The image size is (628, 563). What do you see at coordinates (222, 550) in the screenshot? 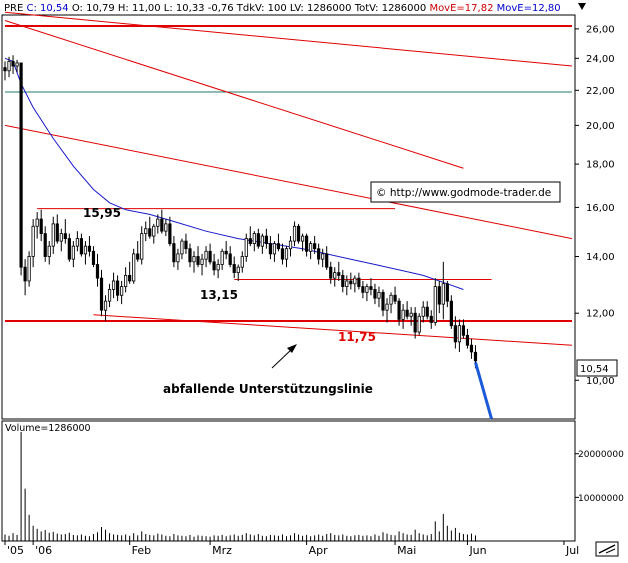
I see `time-tick-label: Mrz` at bounding box center [222, 550].